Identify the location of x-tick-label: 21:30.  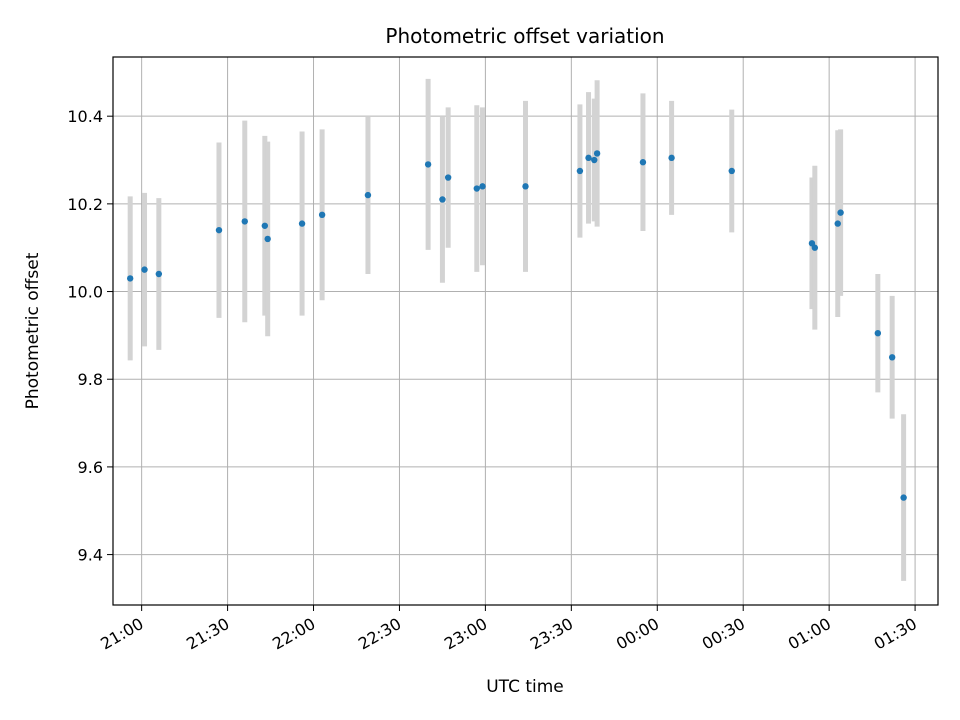
(207, 634).